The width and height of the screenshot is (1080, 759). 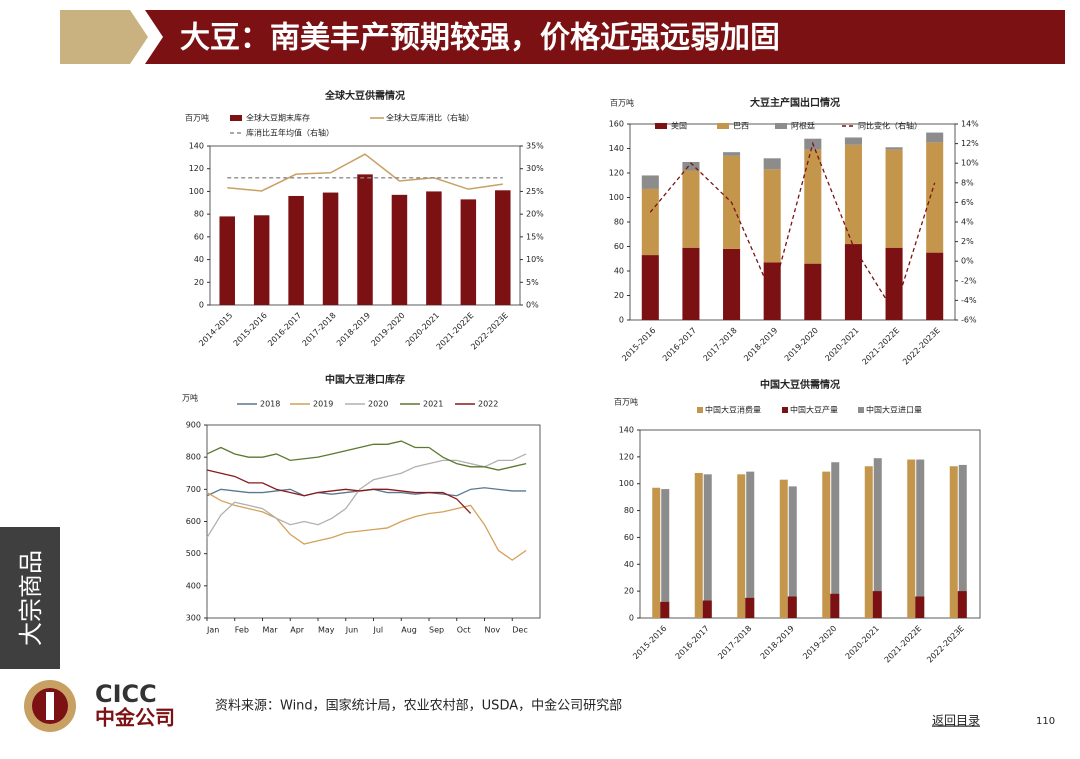 I want to click on y2-tick-label: 25%, so click(x=535, y=191).